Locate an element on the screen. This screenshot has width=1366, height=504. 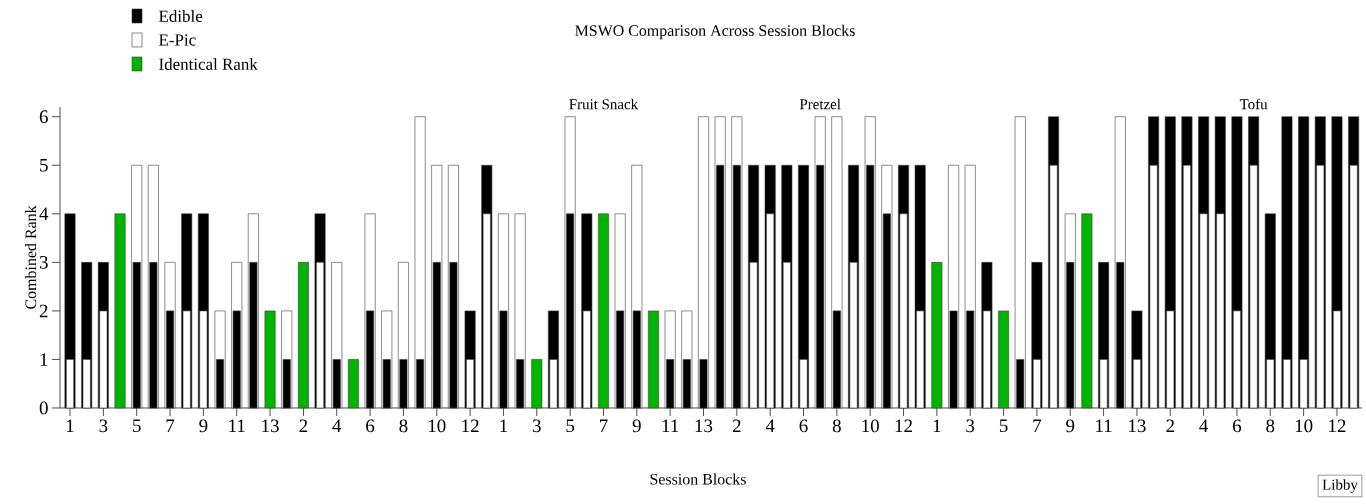
y-tick-label: 4 is located at coordinates (44, 214).